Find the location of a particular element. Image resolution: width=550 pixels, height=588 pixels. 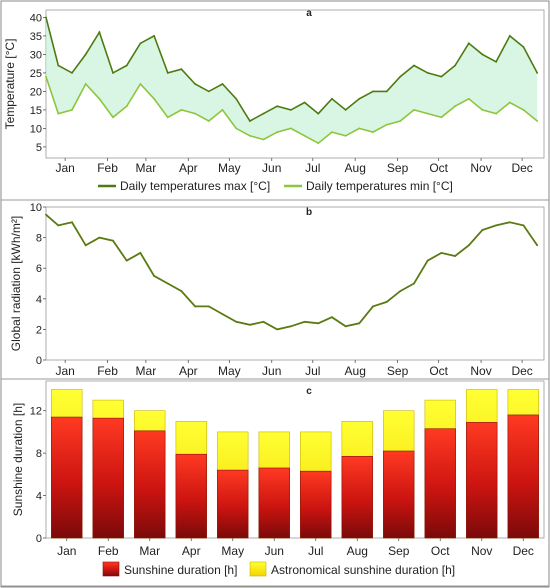

legend-sunshine-label: Sunshine duration [h] is located at coordinates (180, 570).